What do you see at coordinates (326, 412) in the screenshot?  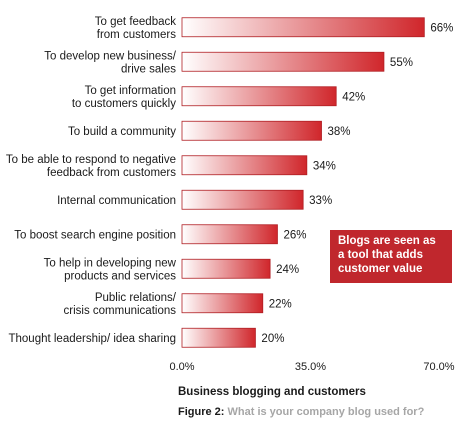 I see `figure-question: What is your company blog used for?` at bounding box center [326, 412].